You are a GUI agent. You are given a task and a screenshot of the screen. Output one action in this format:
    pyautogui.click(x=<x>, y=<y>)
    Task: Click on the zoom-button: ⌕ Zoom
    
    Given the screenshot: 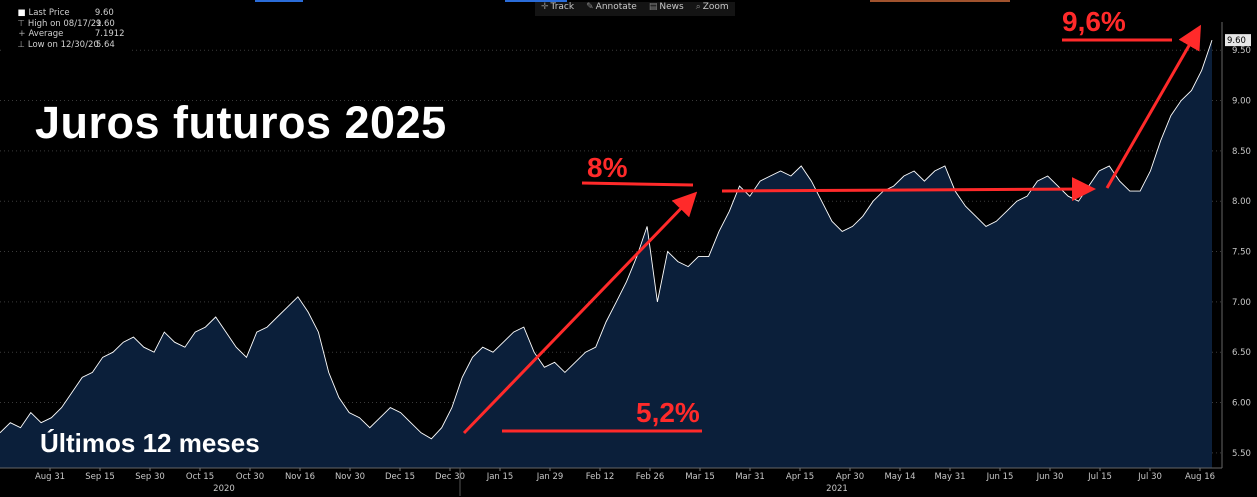 What is the action you would take?
    pyautogui.click(x=712, y=9)
    